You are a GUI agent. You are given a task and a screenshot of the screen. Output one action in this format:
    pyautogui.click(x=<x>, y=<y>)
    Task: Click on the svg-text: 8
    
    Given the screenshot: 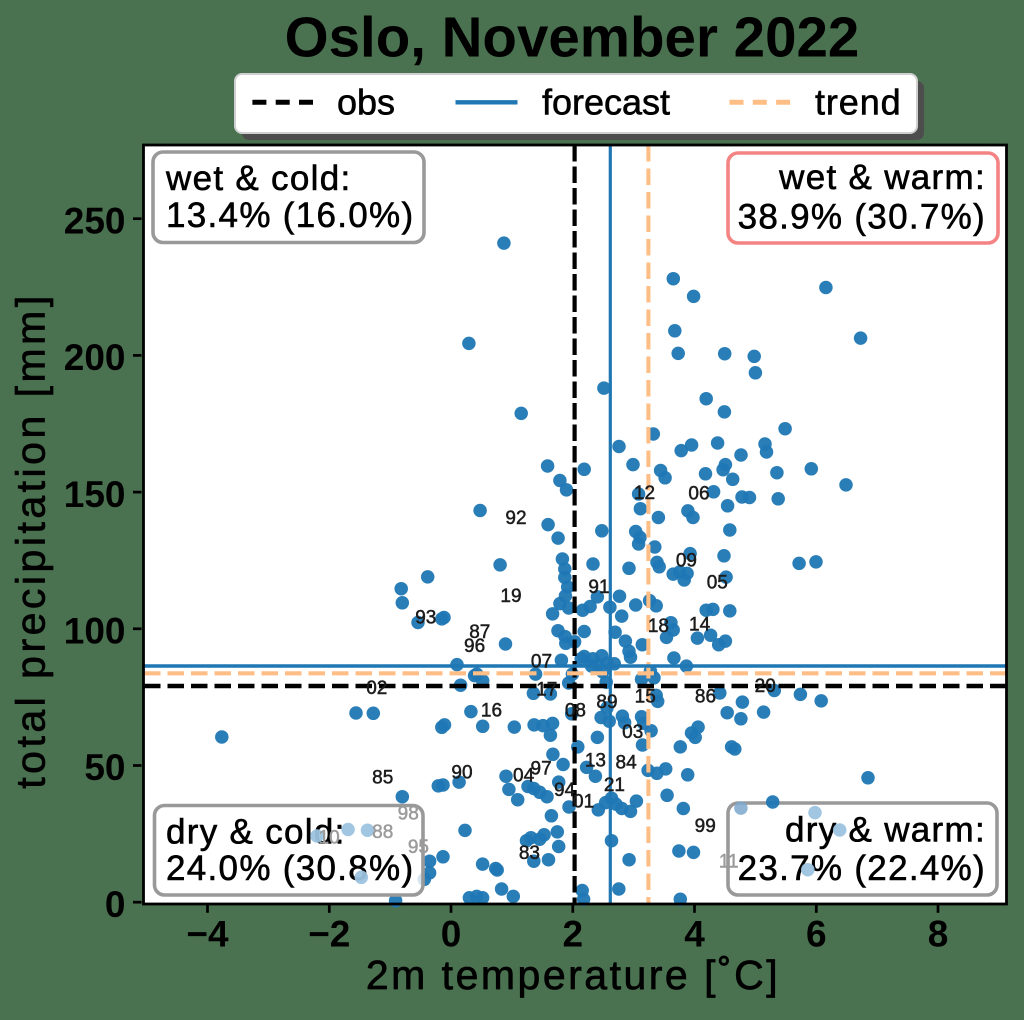 What is the action you would take?
    pyautogui.click(x=938, y=934)
    